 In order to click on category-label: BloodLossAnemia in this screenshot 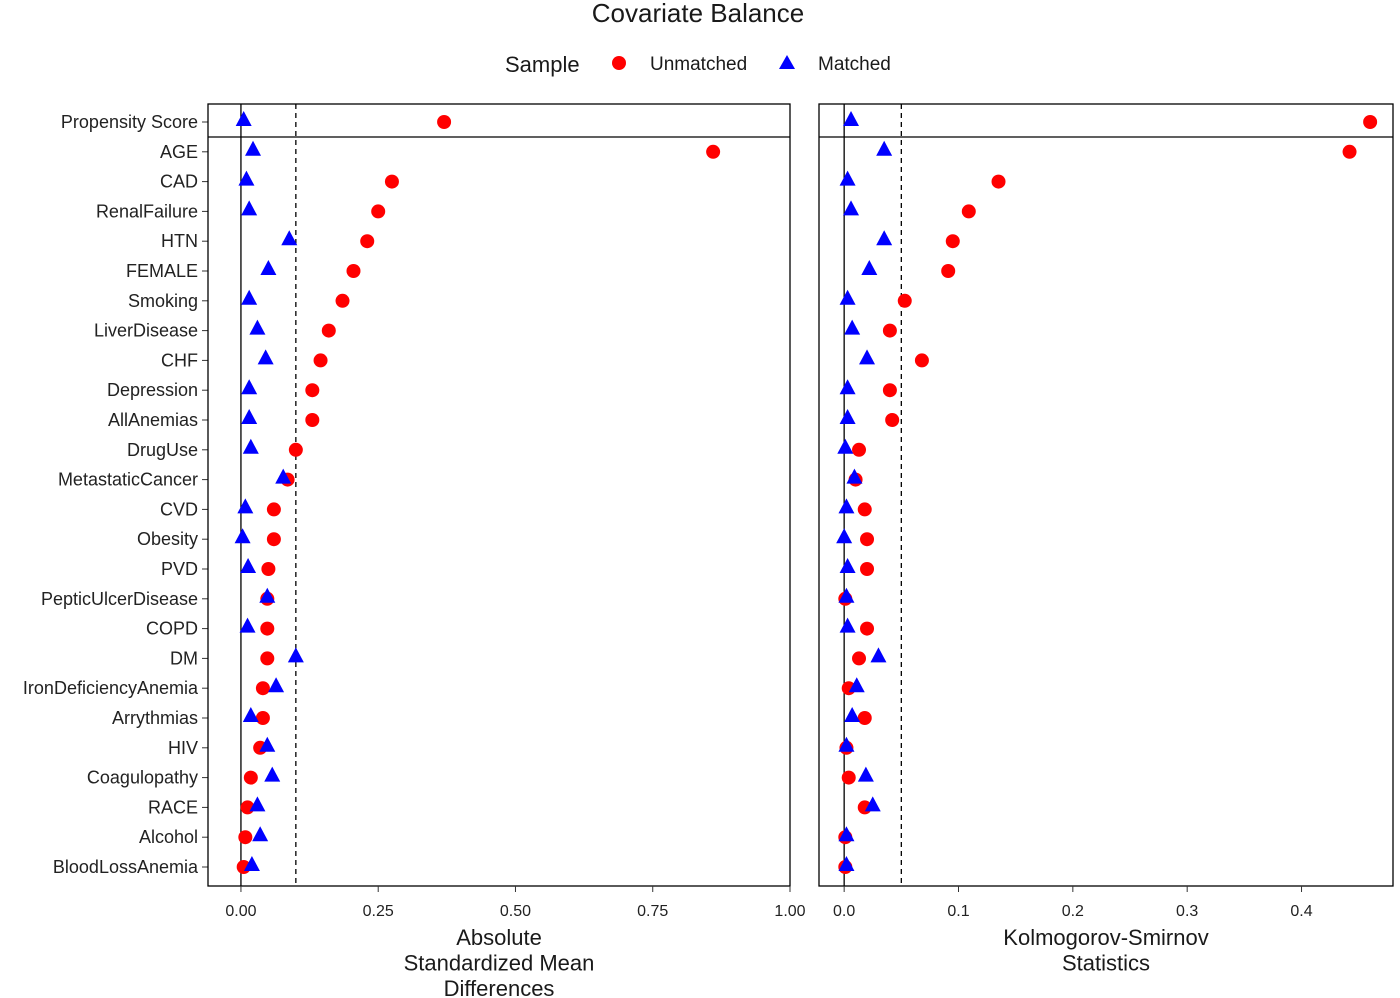, I will do `click(126, 867)`.